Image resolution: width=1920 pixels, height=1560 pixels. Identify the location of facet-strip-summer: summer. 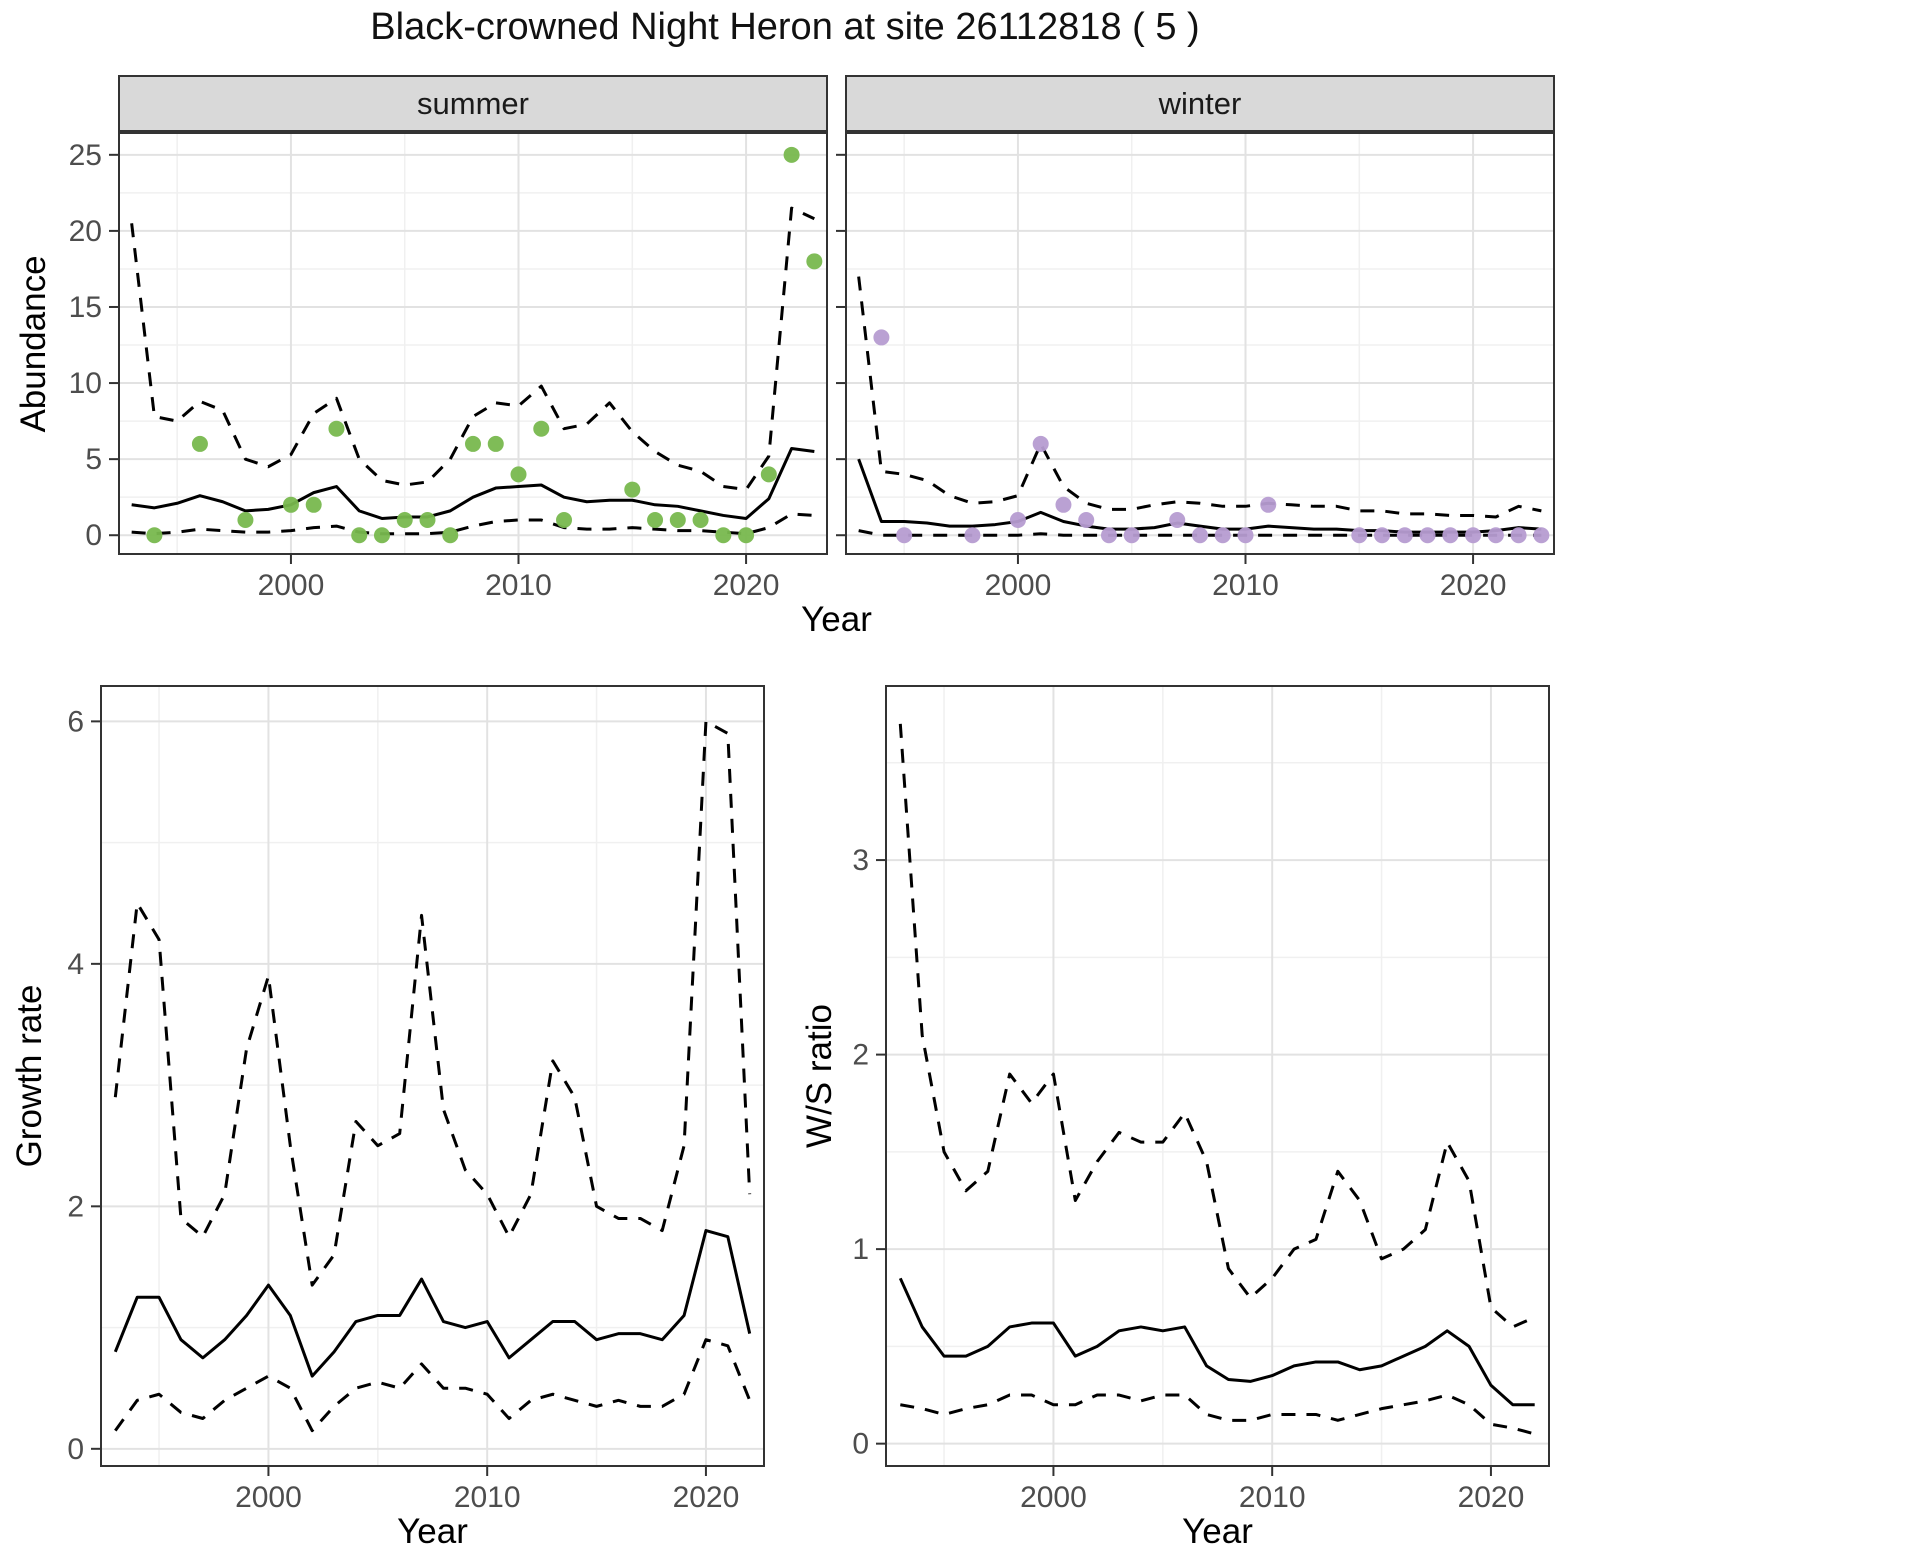
(473, 103).